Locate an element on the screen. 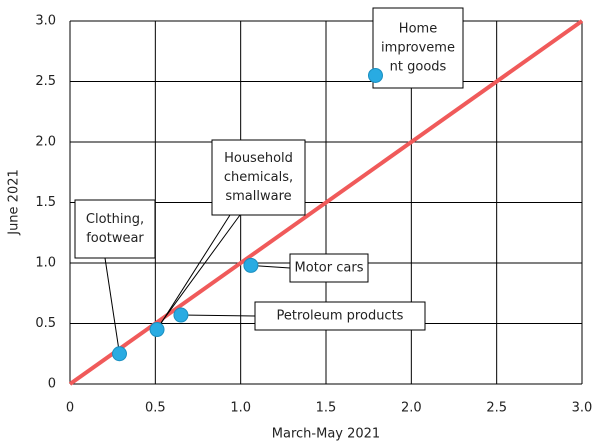 This screenshot has height=445, width=601. x-tick-label: 2.5 is located at coordinates (496, 408).